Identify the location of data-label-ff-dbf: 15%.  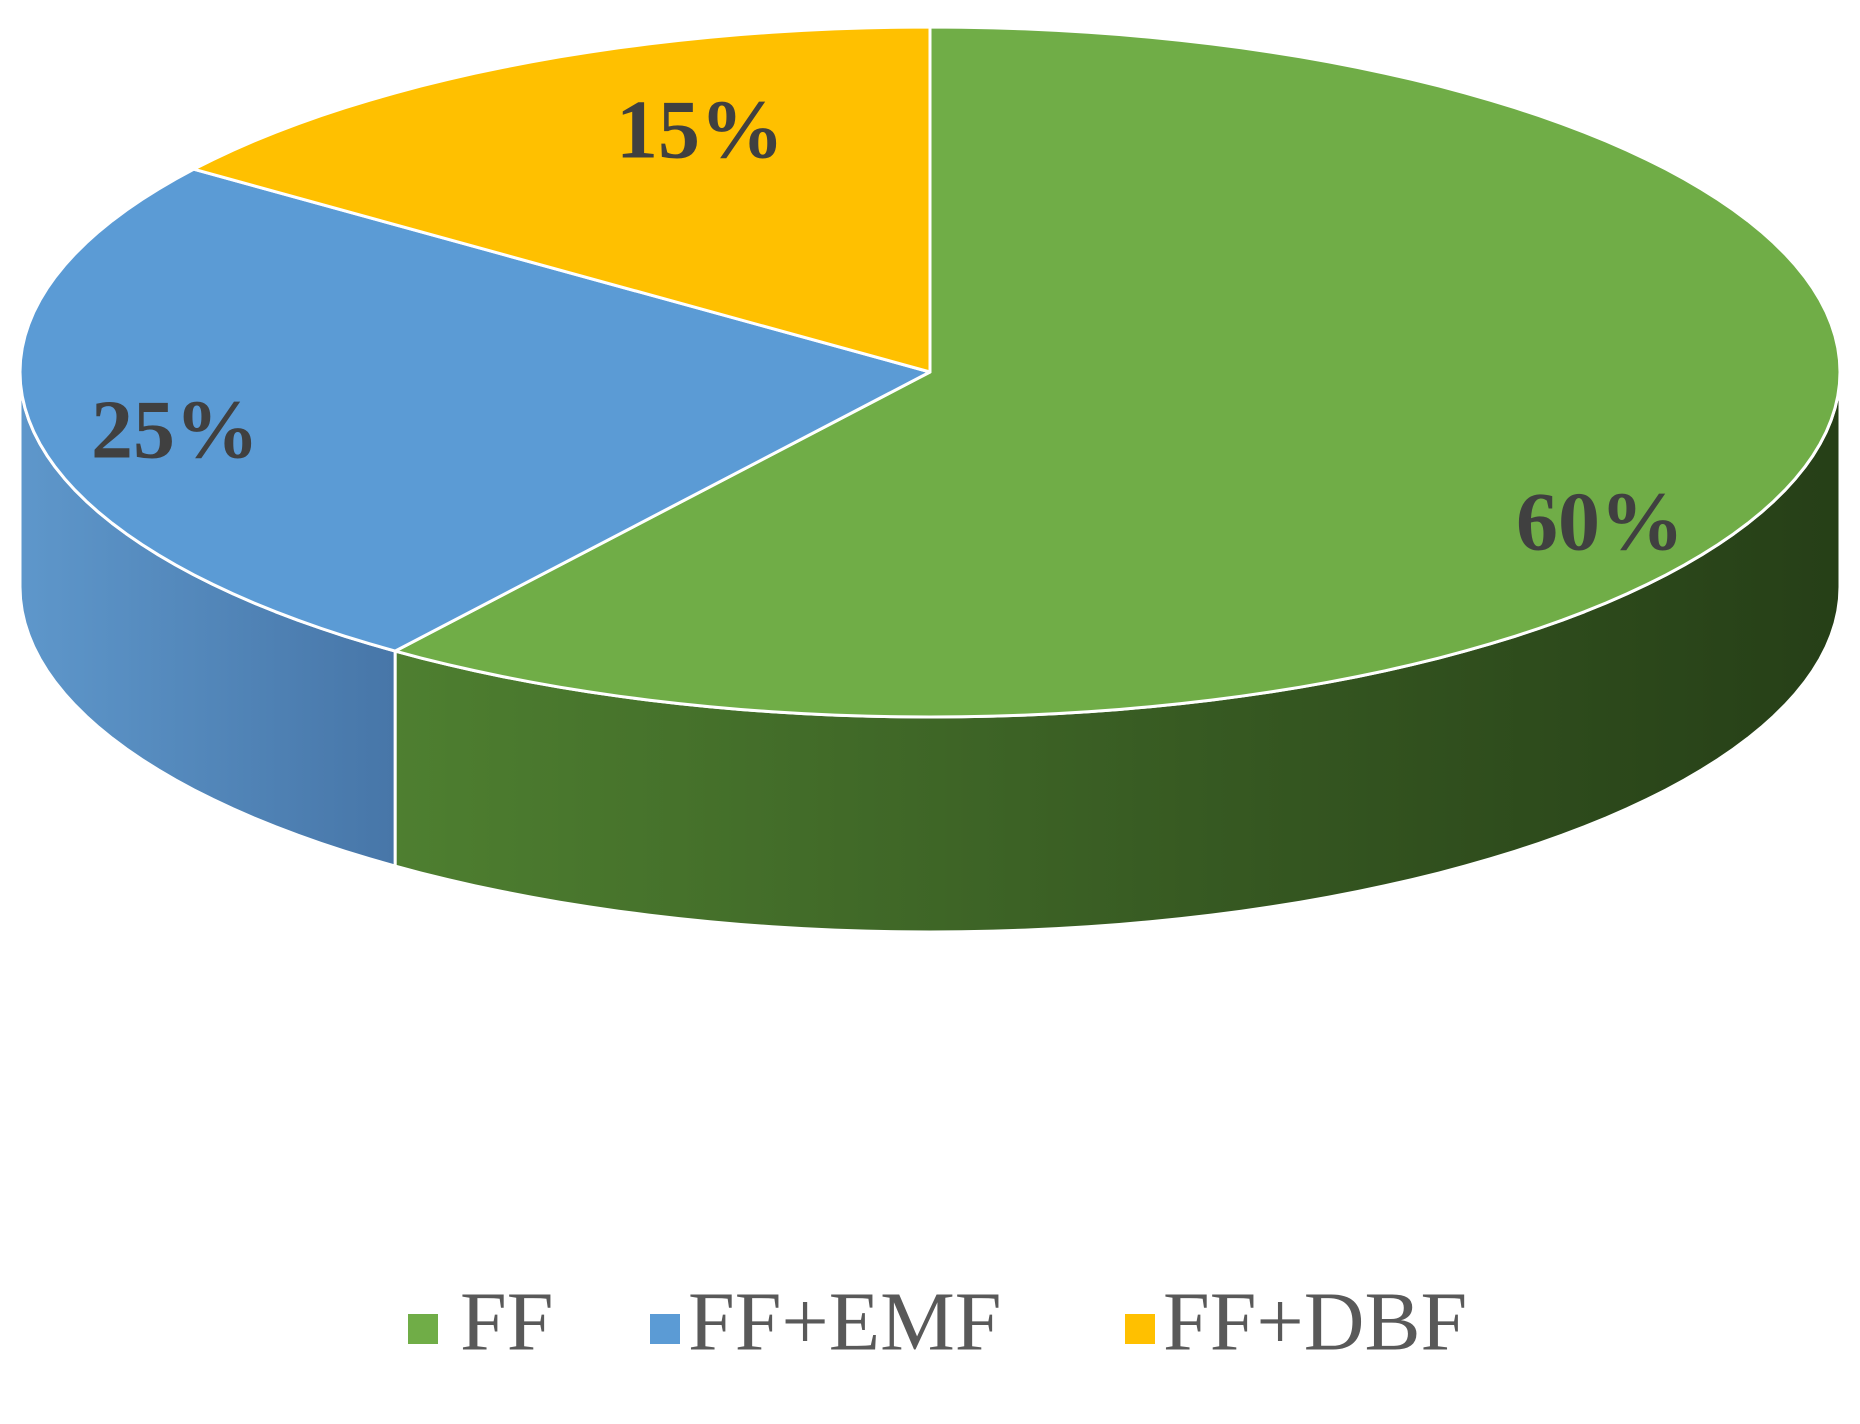
(700, 129).